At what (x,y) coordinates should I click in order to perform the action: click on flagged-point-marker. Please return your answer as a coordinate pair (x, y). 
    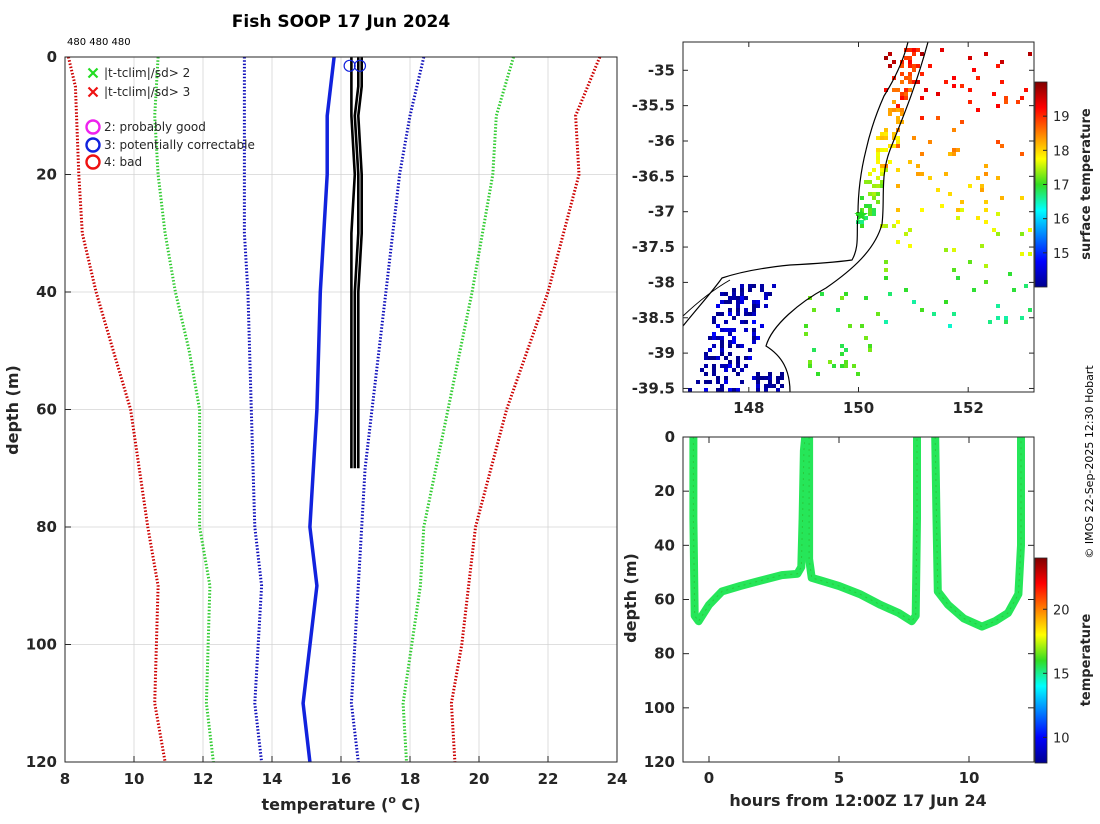
    Looking at the image, I should click on (349, 65).